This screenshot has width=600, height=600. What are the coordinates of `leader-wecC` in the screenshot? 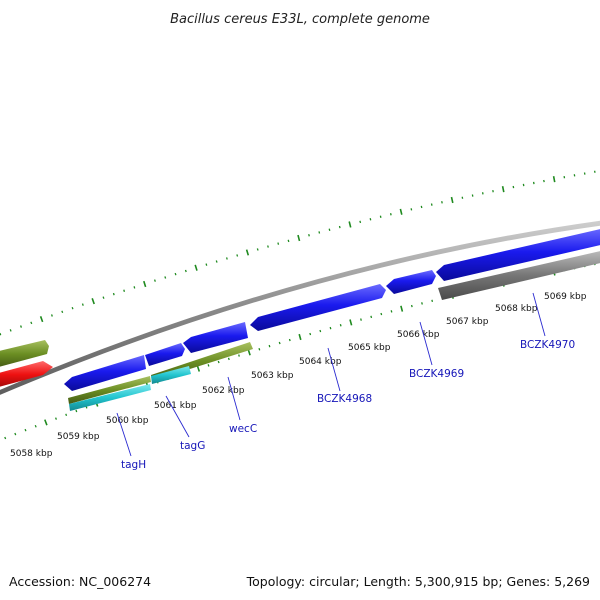 It's located at (234, 398).